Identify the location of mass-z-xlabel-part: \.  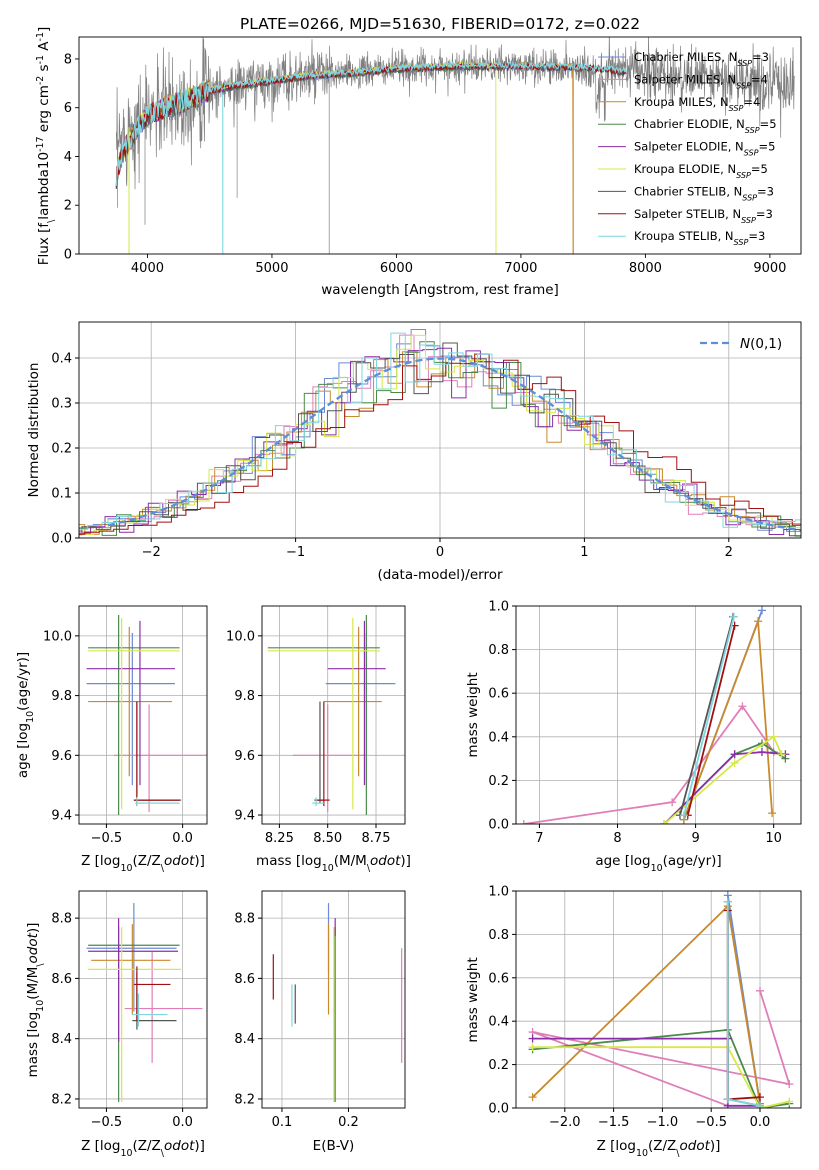
(163, 1153).